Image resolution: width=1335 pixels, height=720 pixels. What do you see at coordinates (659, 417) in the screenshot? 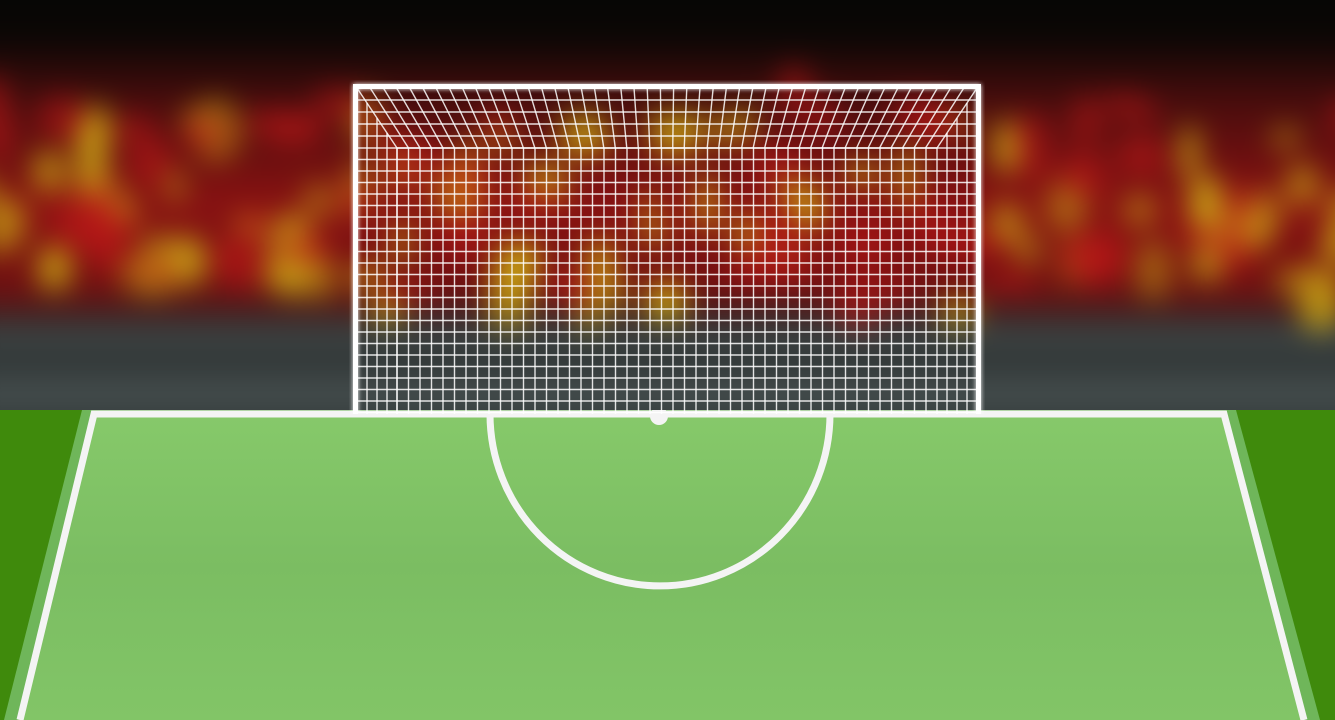
I see `penalty-spot` at bounding box center [659, 417].